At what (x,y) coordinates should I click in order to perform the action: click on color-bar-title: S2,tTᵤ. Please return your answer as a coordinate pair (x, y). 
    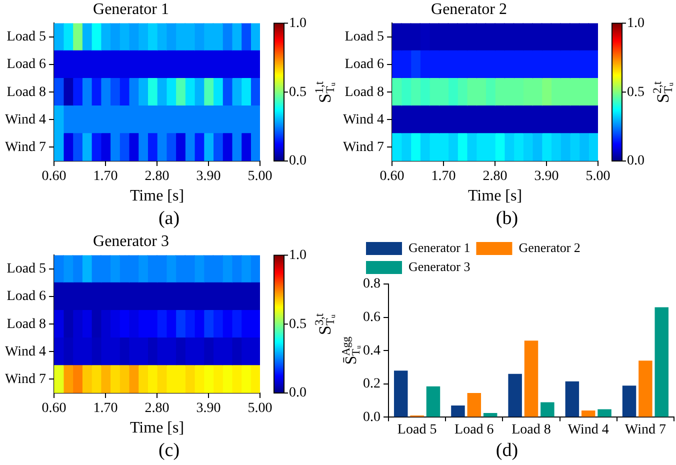
    Looking at the image, I should click on (663, 91).